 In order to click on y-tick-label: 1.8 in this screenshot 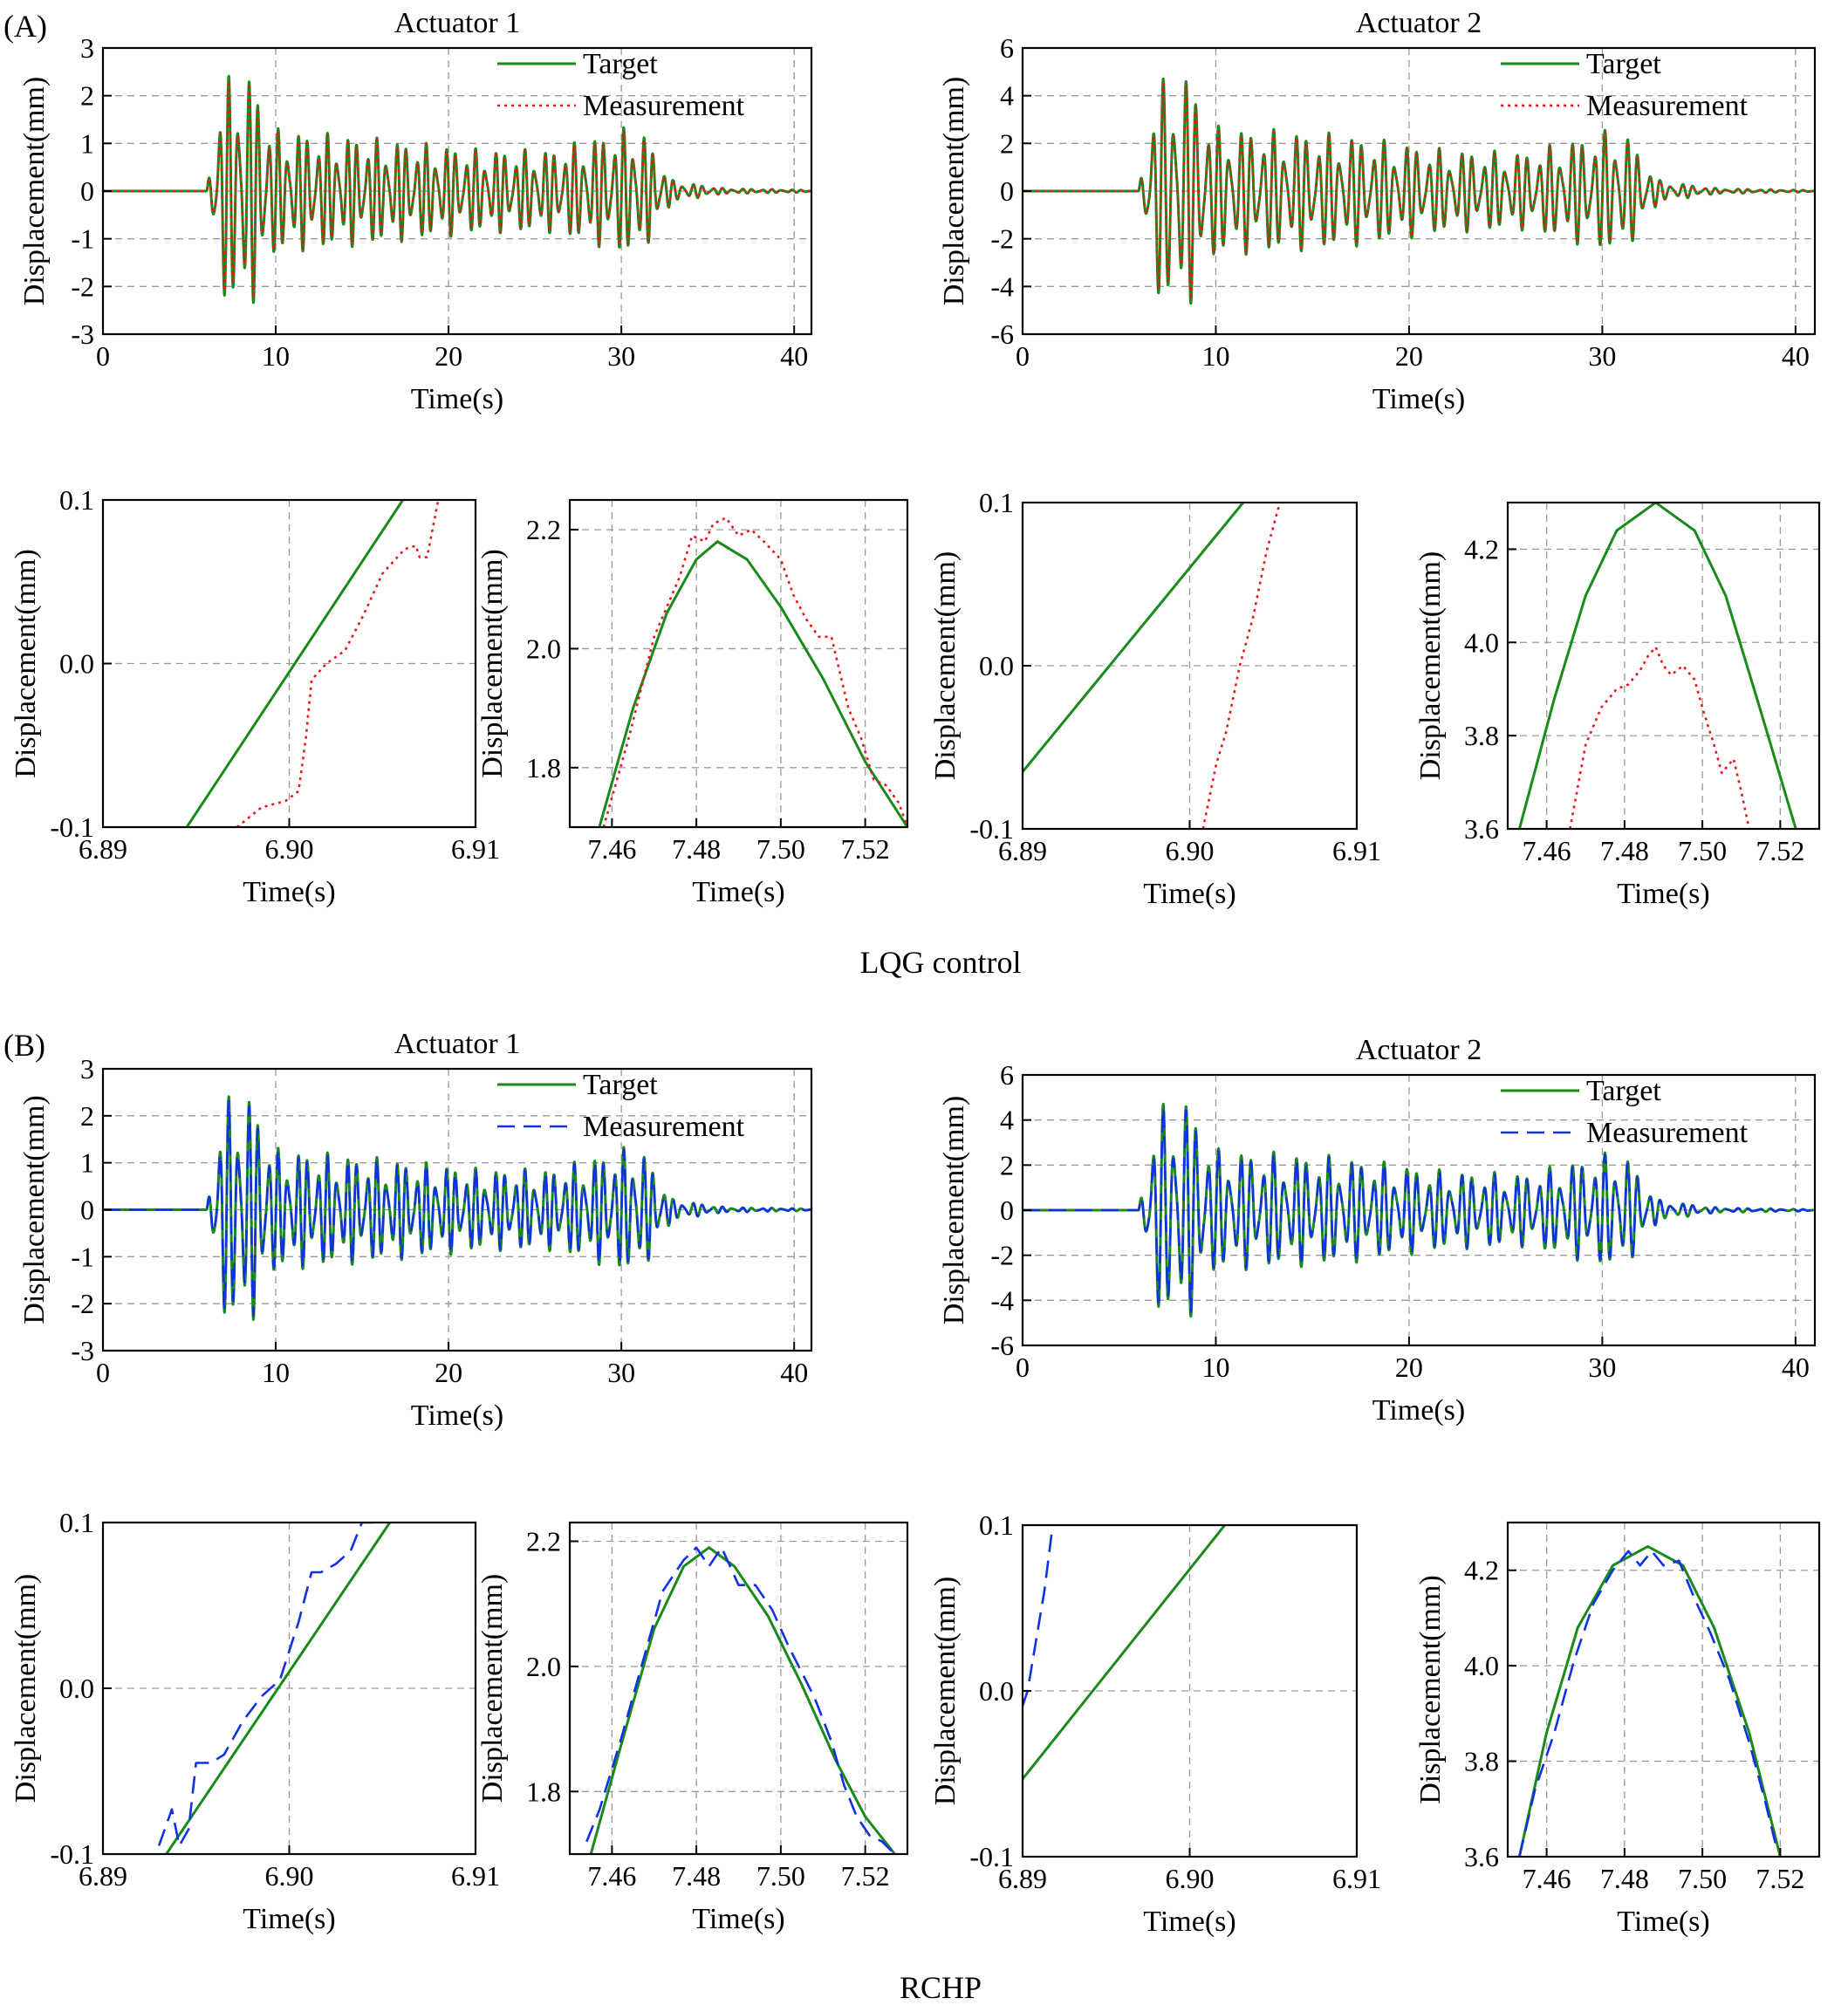, I will do `click(543, 768)`.